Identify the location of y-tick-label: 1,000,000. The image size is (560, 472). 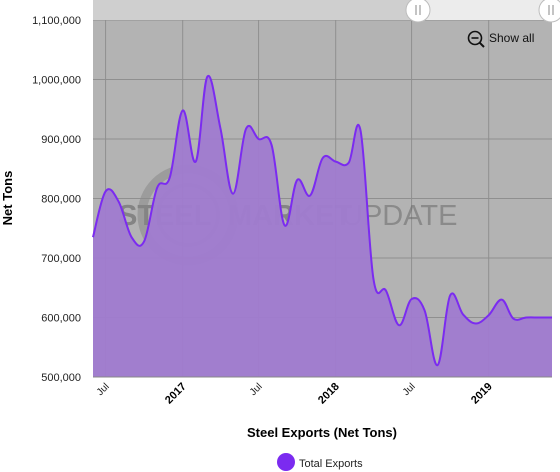
(56, 81).